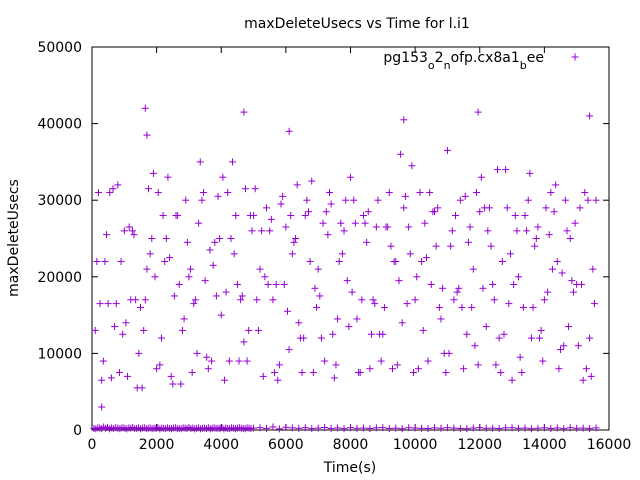  What do you see at coordinates (351, 445) in the screenshot?
I see `x-tick-label: 8000` at bounding box center [351, 445].